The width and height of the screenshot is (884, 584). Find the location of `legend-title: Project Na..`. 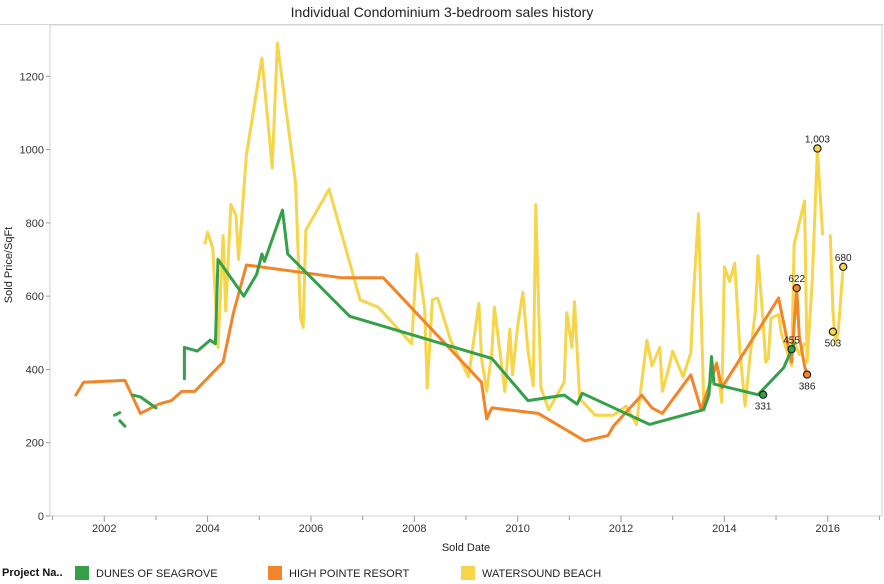

legend-title: Project Na.. is located at coordinates (32, 573).